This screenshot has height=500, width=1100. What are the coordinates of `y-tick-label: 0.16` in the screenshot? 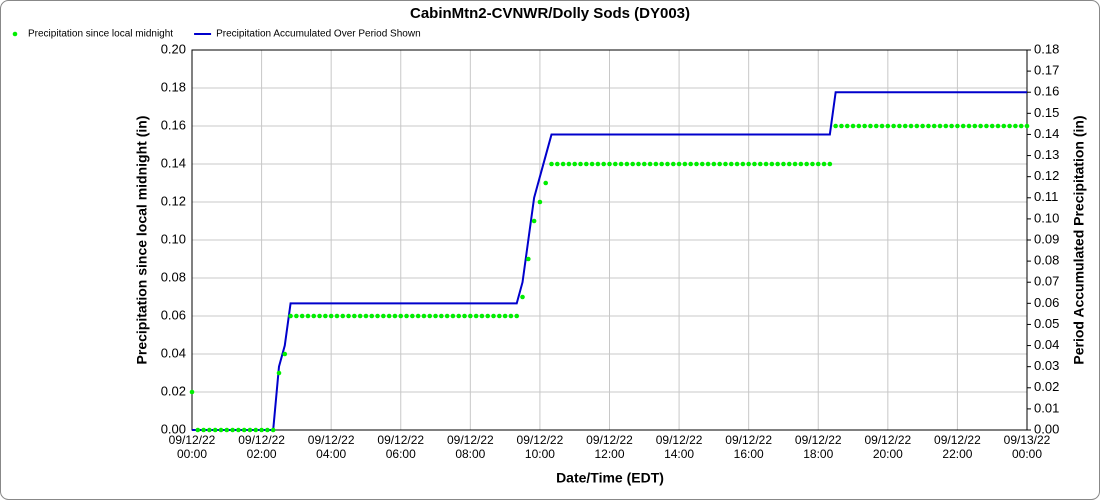 It's located at (173, 124).